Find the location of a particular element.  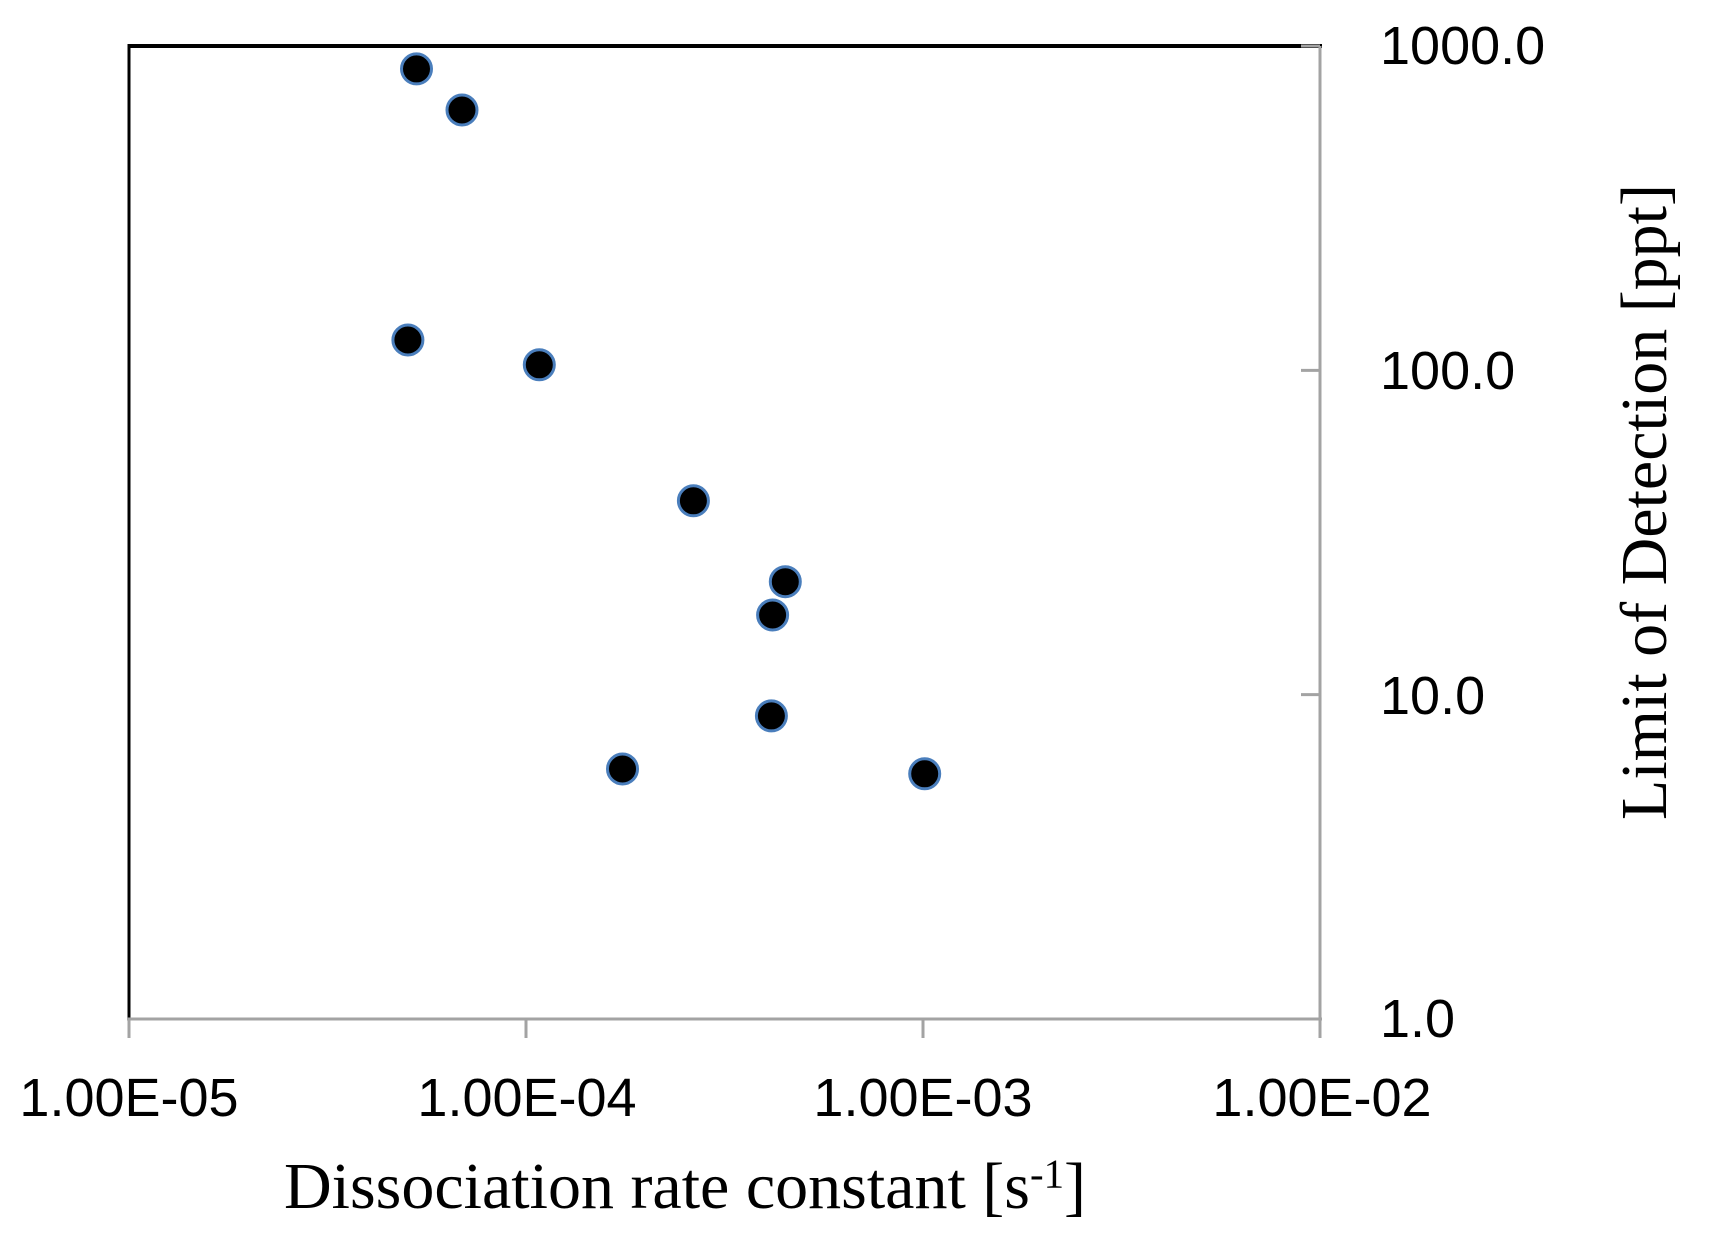

y-tick-label-1000: 1000.0 is located at coordinates (1463, 46).